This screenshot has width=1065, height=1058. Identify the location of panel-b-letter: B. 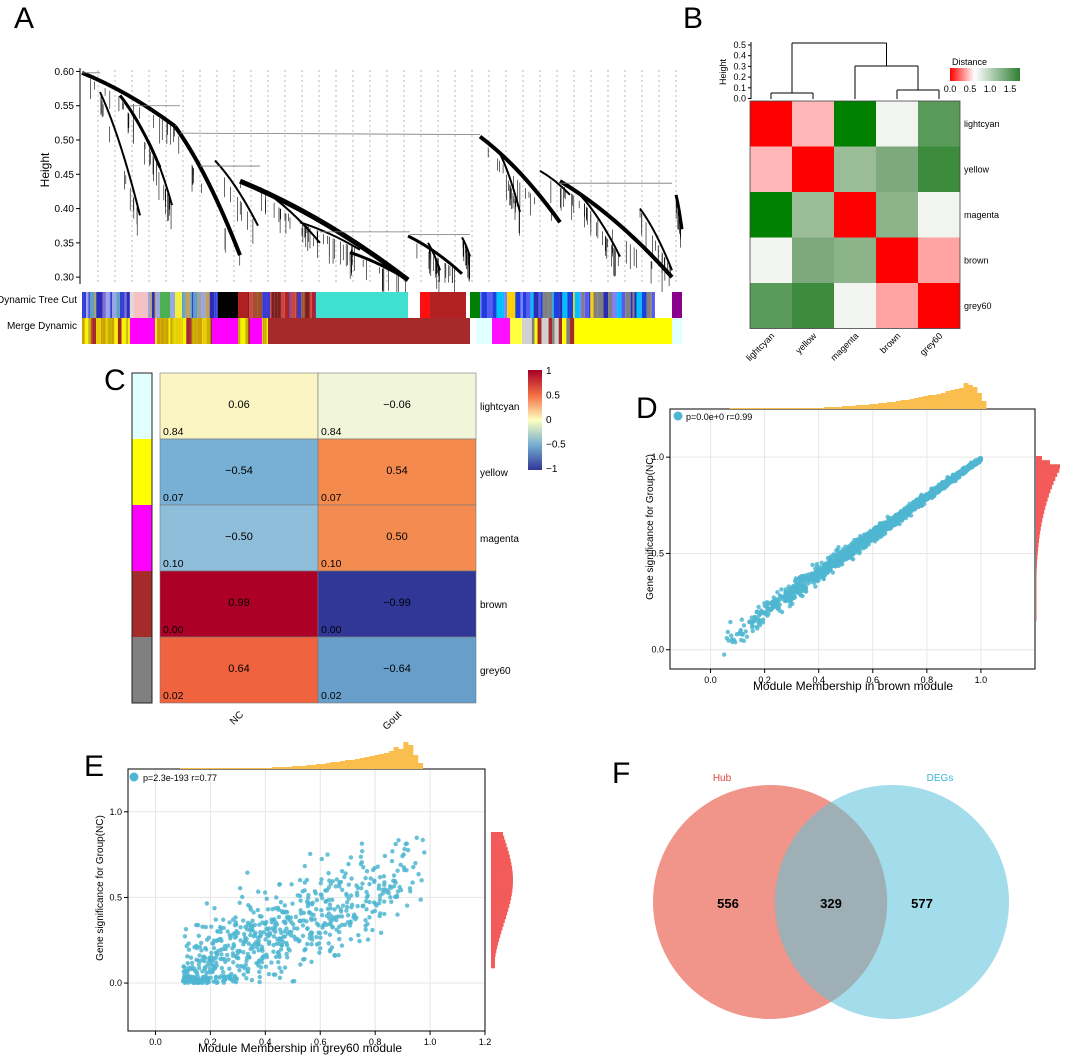
(693, 18).